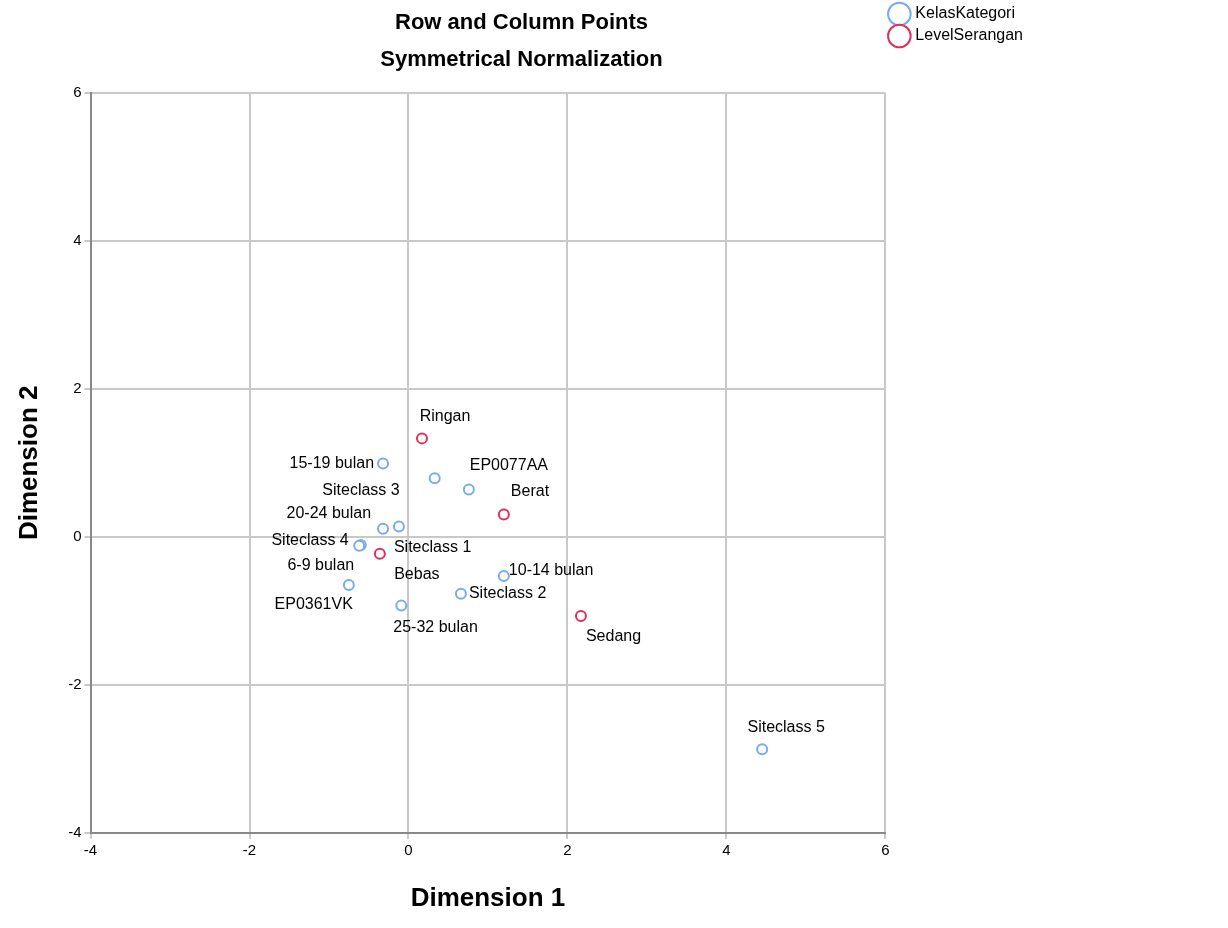  Describe the element at coordinates (417, 574) in the screenshot. I see `annotation: Bebas` at that location.